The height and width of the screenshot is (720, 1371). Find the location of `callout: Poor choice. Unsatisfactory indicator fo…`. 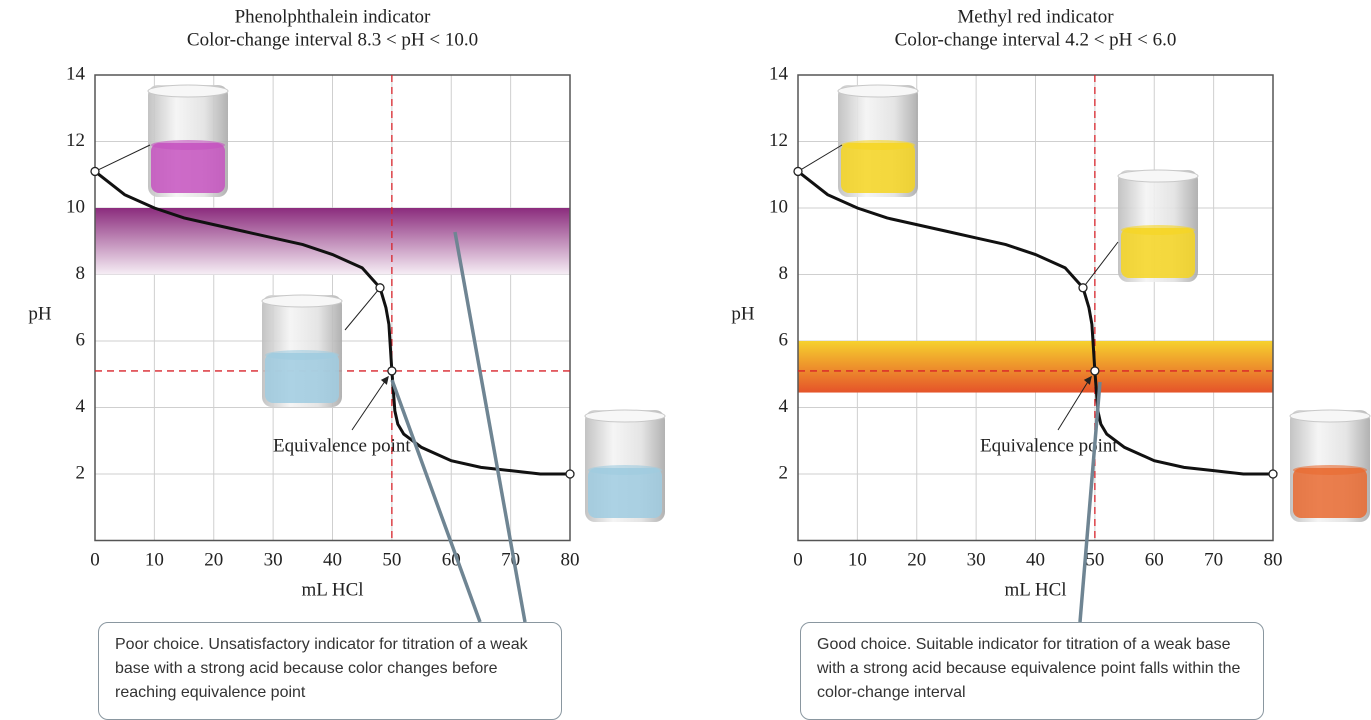

callout: Poor choice. Unsatisfactory indicator fo… is located at coordinates (330, 671).